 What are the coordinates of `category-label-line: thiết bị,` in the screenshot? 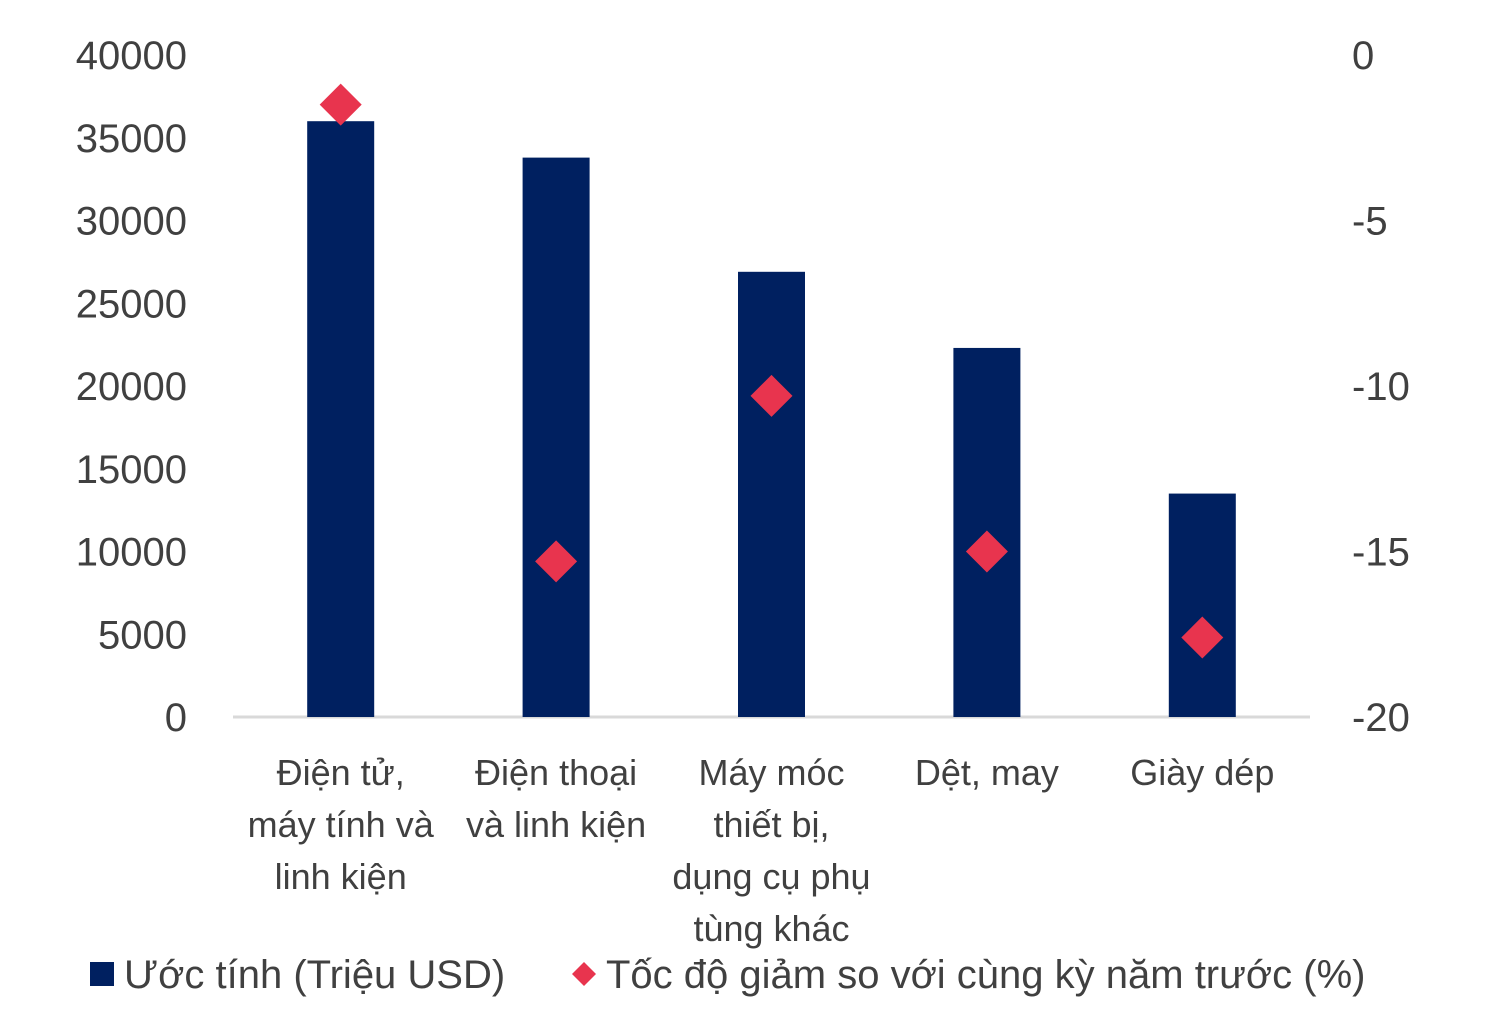 It's located at (771, 824).